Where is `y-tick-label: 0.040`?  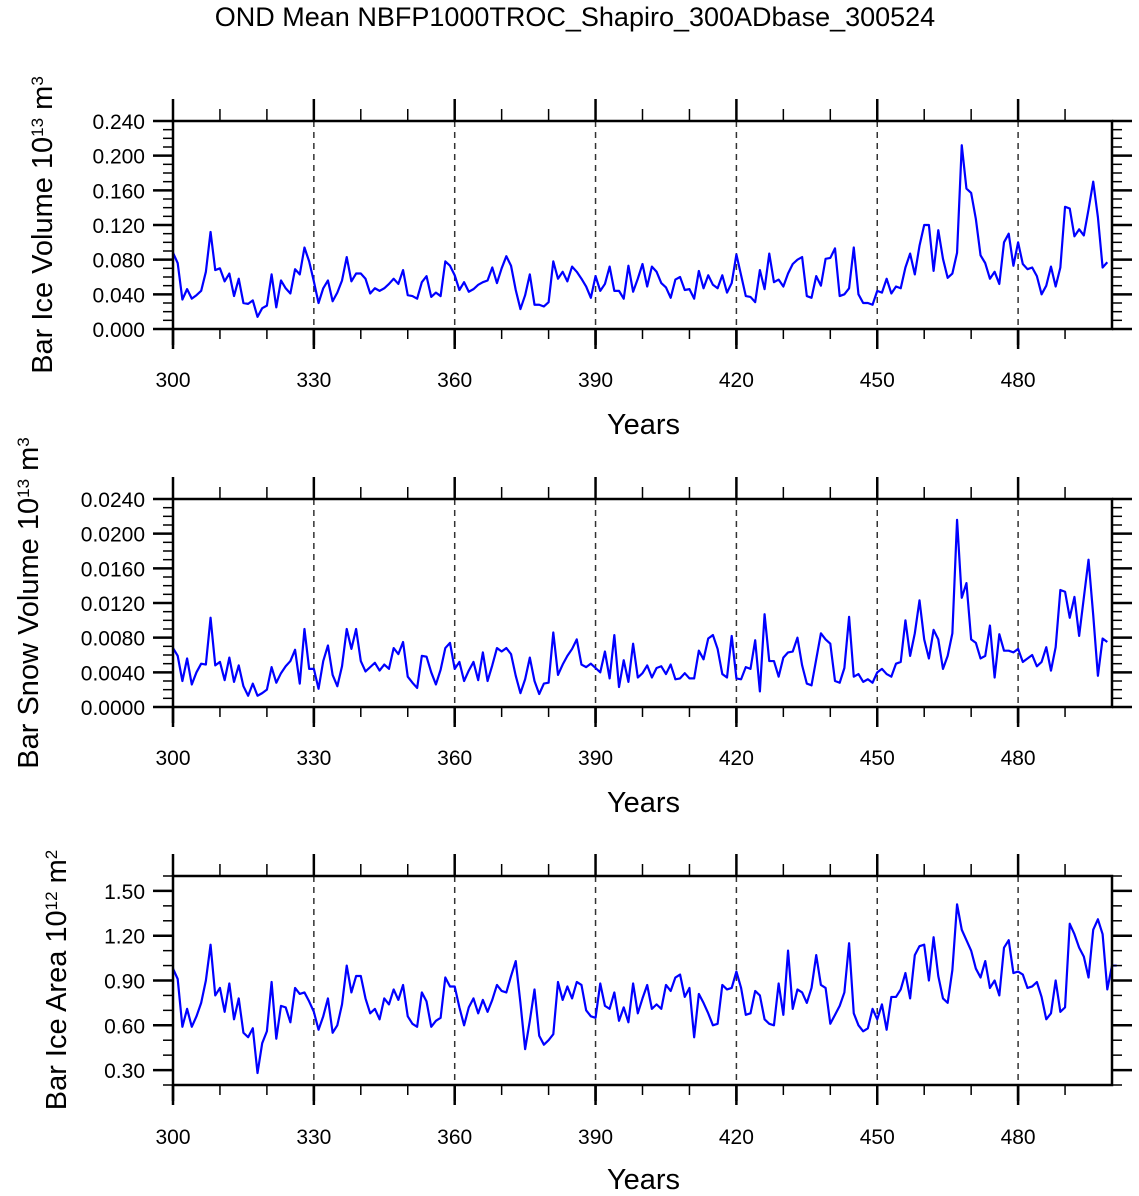
y-tick-label: 0.040 is located at coordinates (118, 295).